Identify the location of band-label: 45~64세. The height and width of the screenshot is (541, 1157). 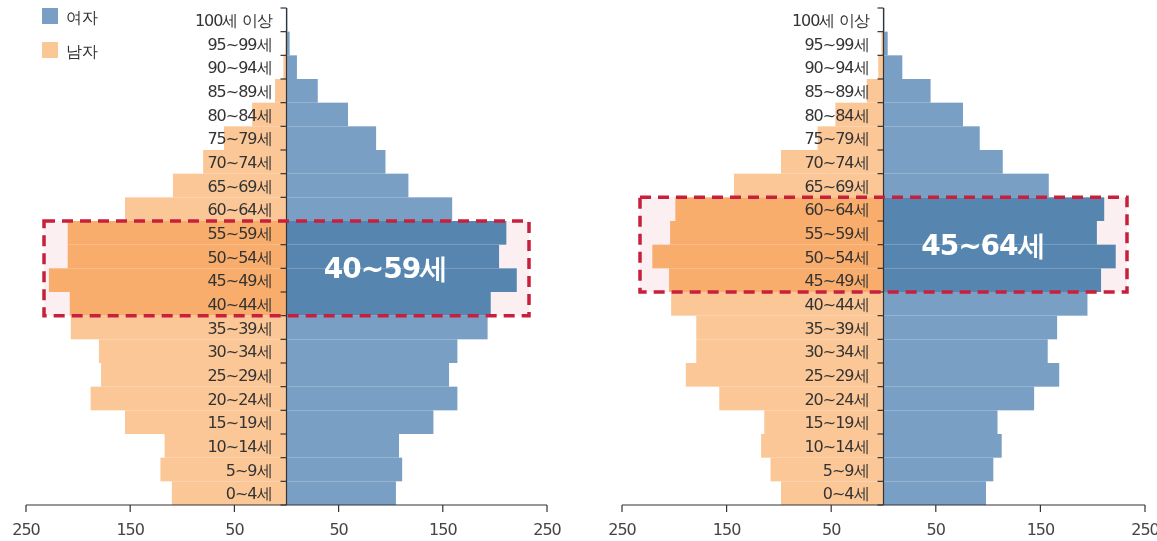
(983, 245).